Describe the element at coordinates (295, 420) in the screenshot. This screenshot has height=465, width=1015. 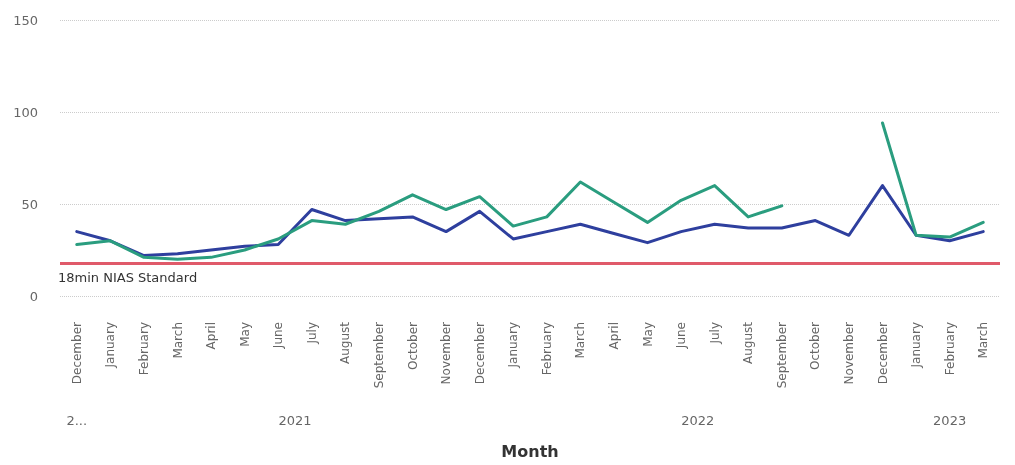
I see `text: 2021` at that location.